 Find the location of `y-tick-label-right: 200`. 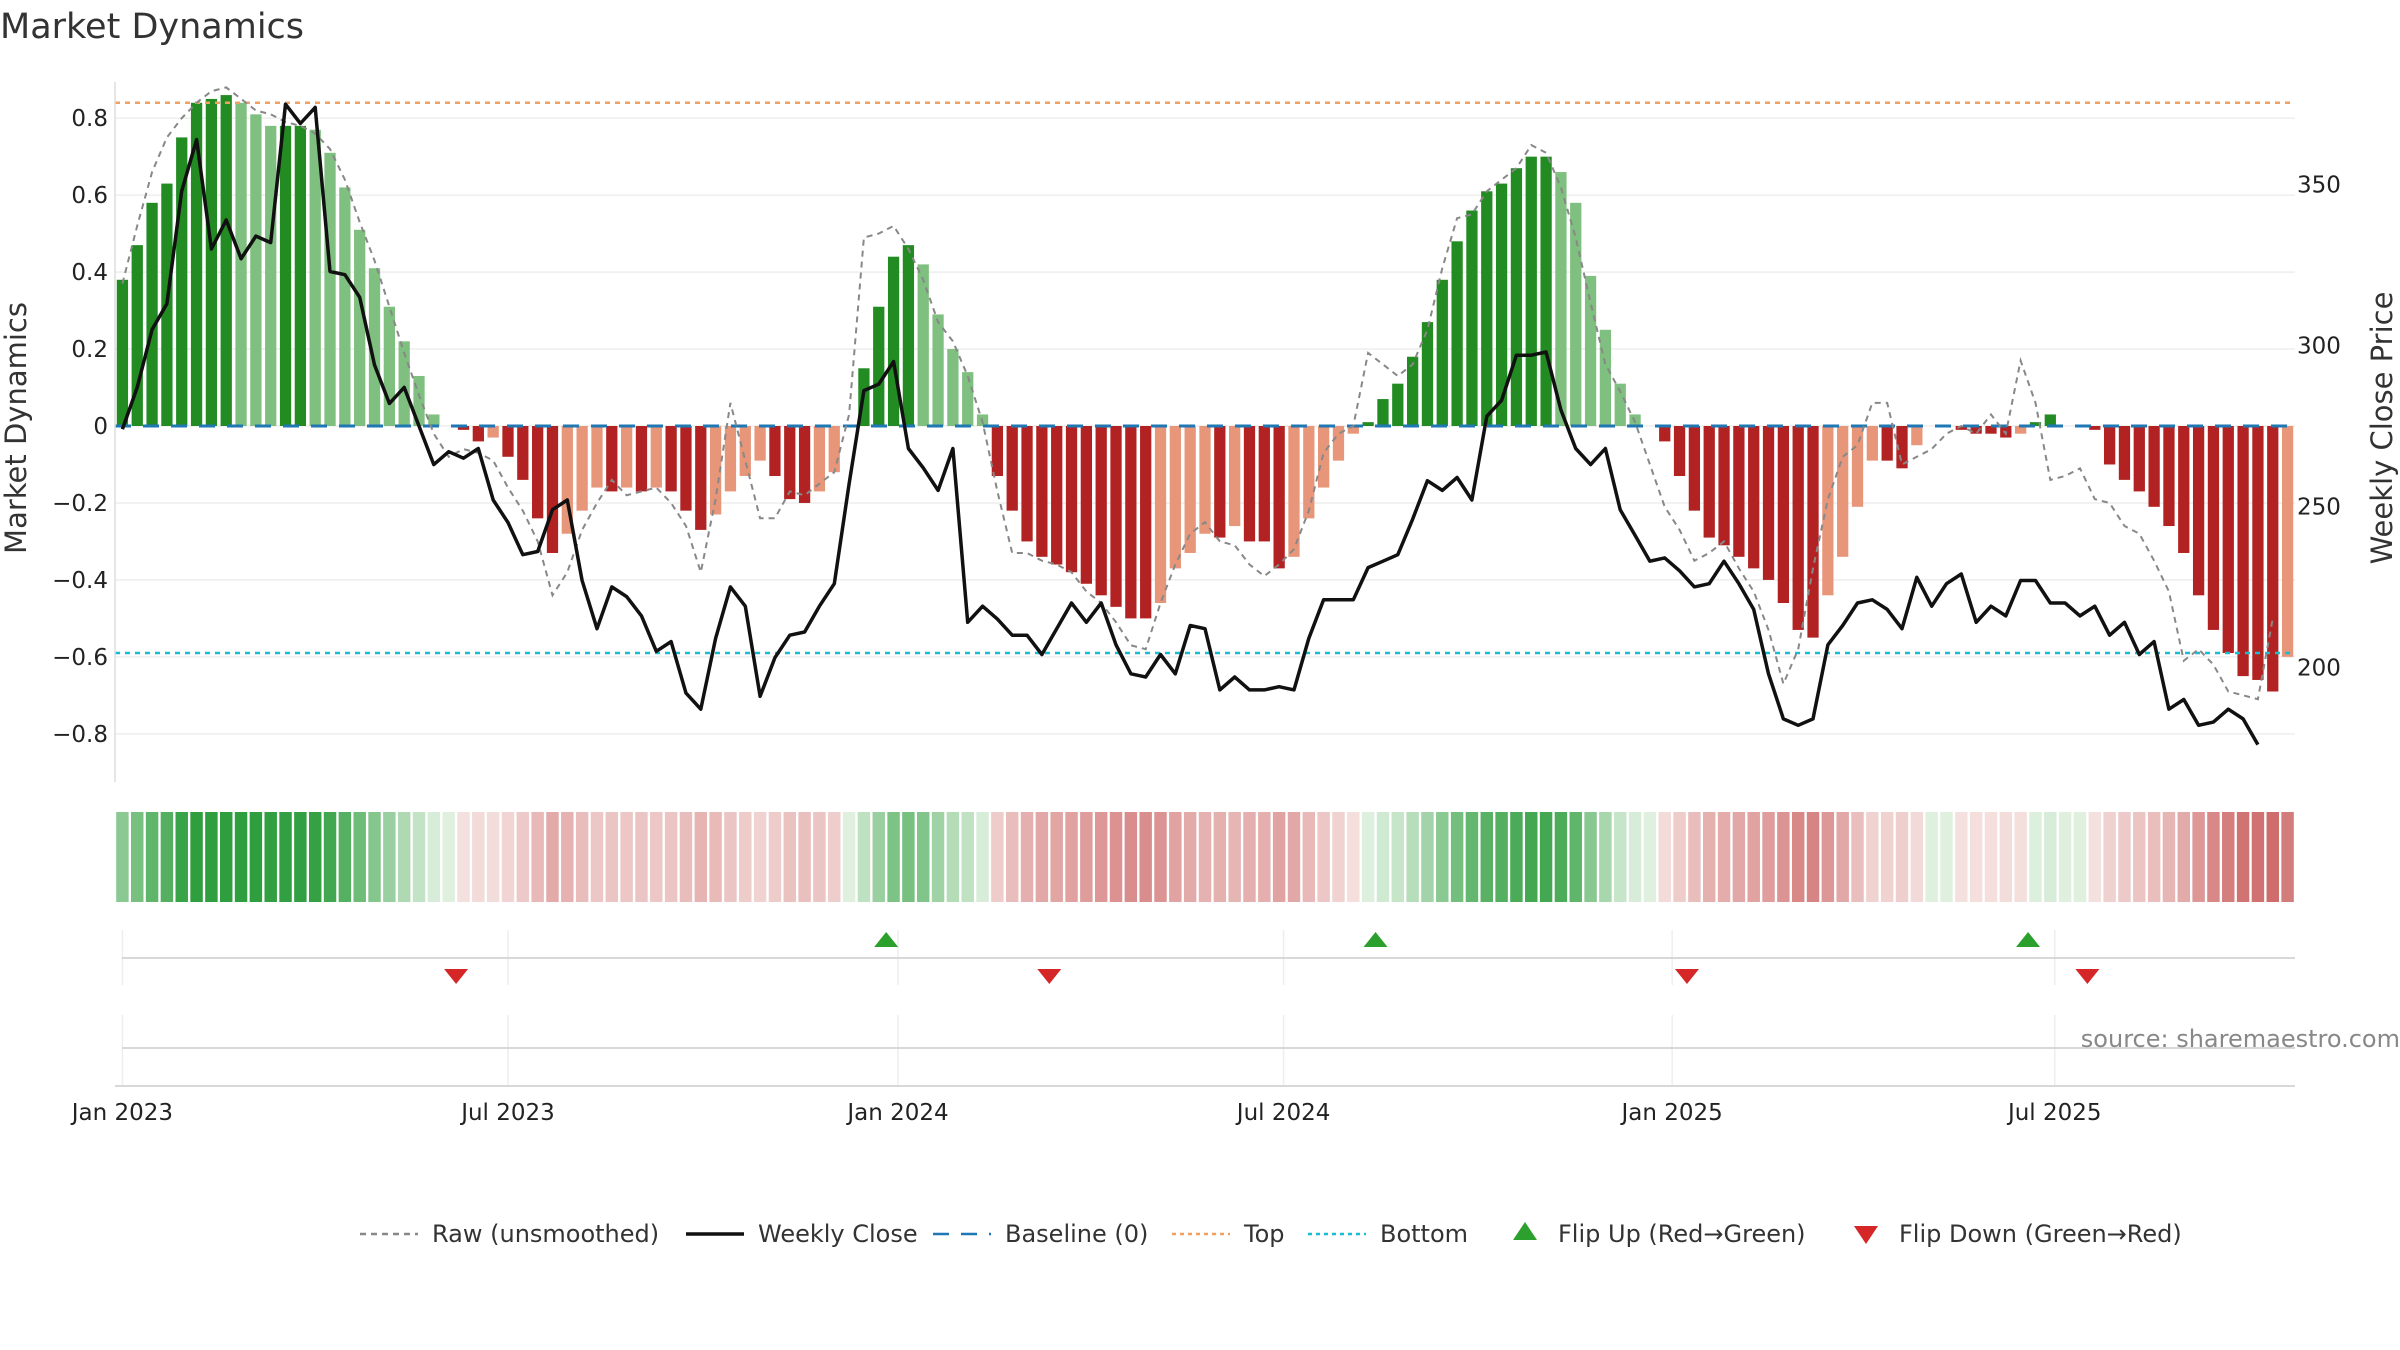

y-tick-label-right: 200 is located at coordinates (2319, 668).